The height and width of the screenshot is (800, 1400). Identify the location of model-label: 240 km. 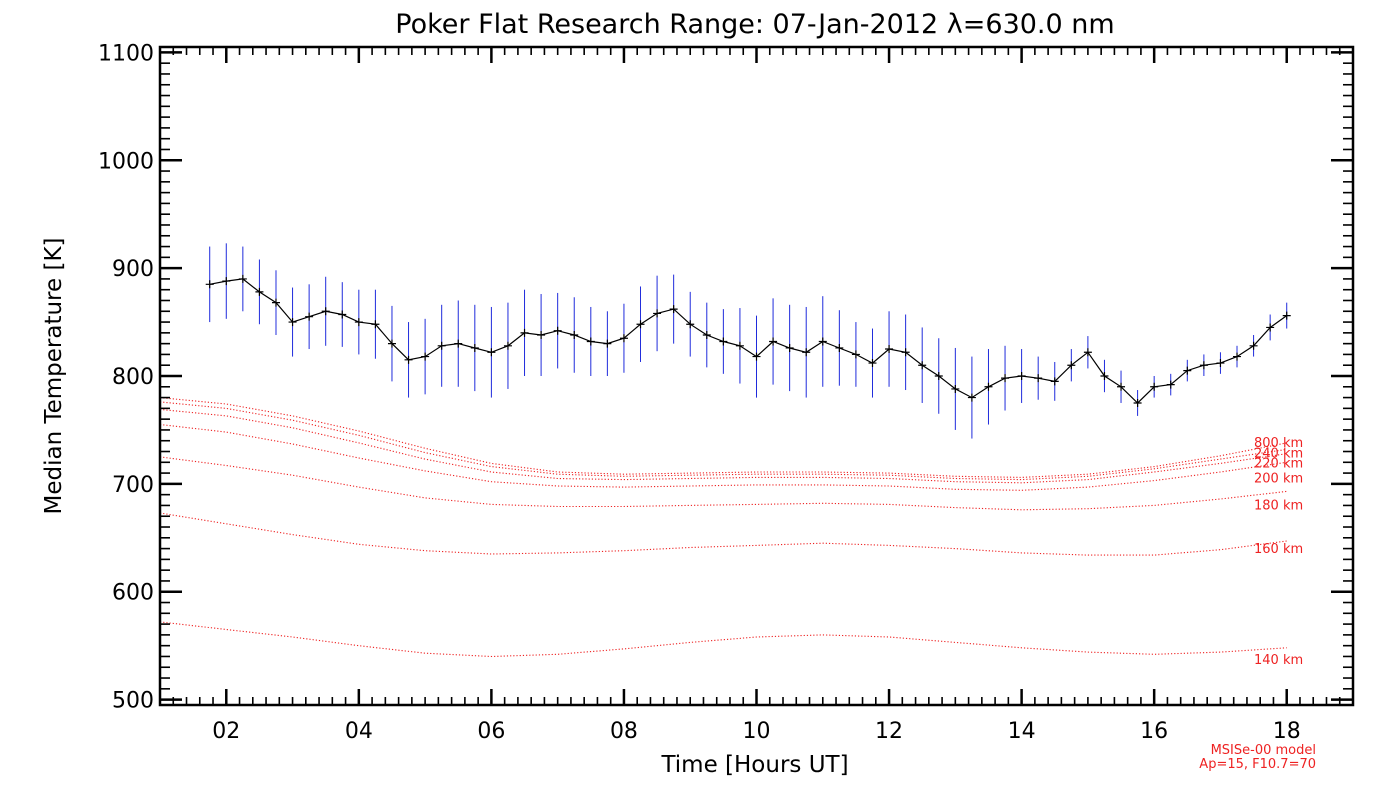
(1278, 453).